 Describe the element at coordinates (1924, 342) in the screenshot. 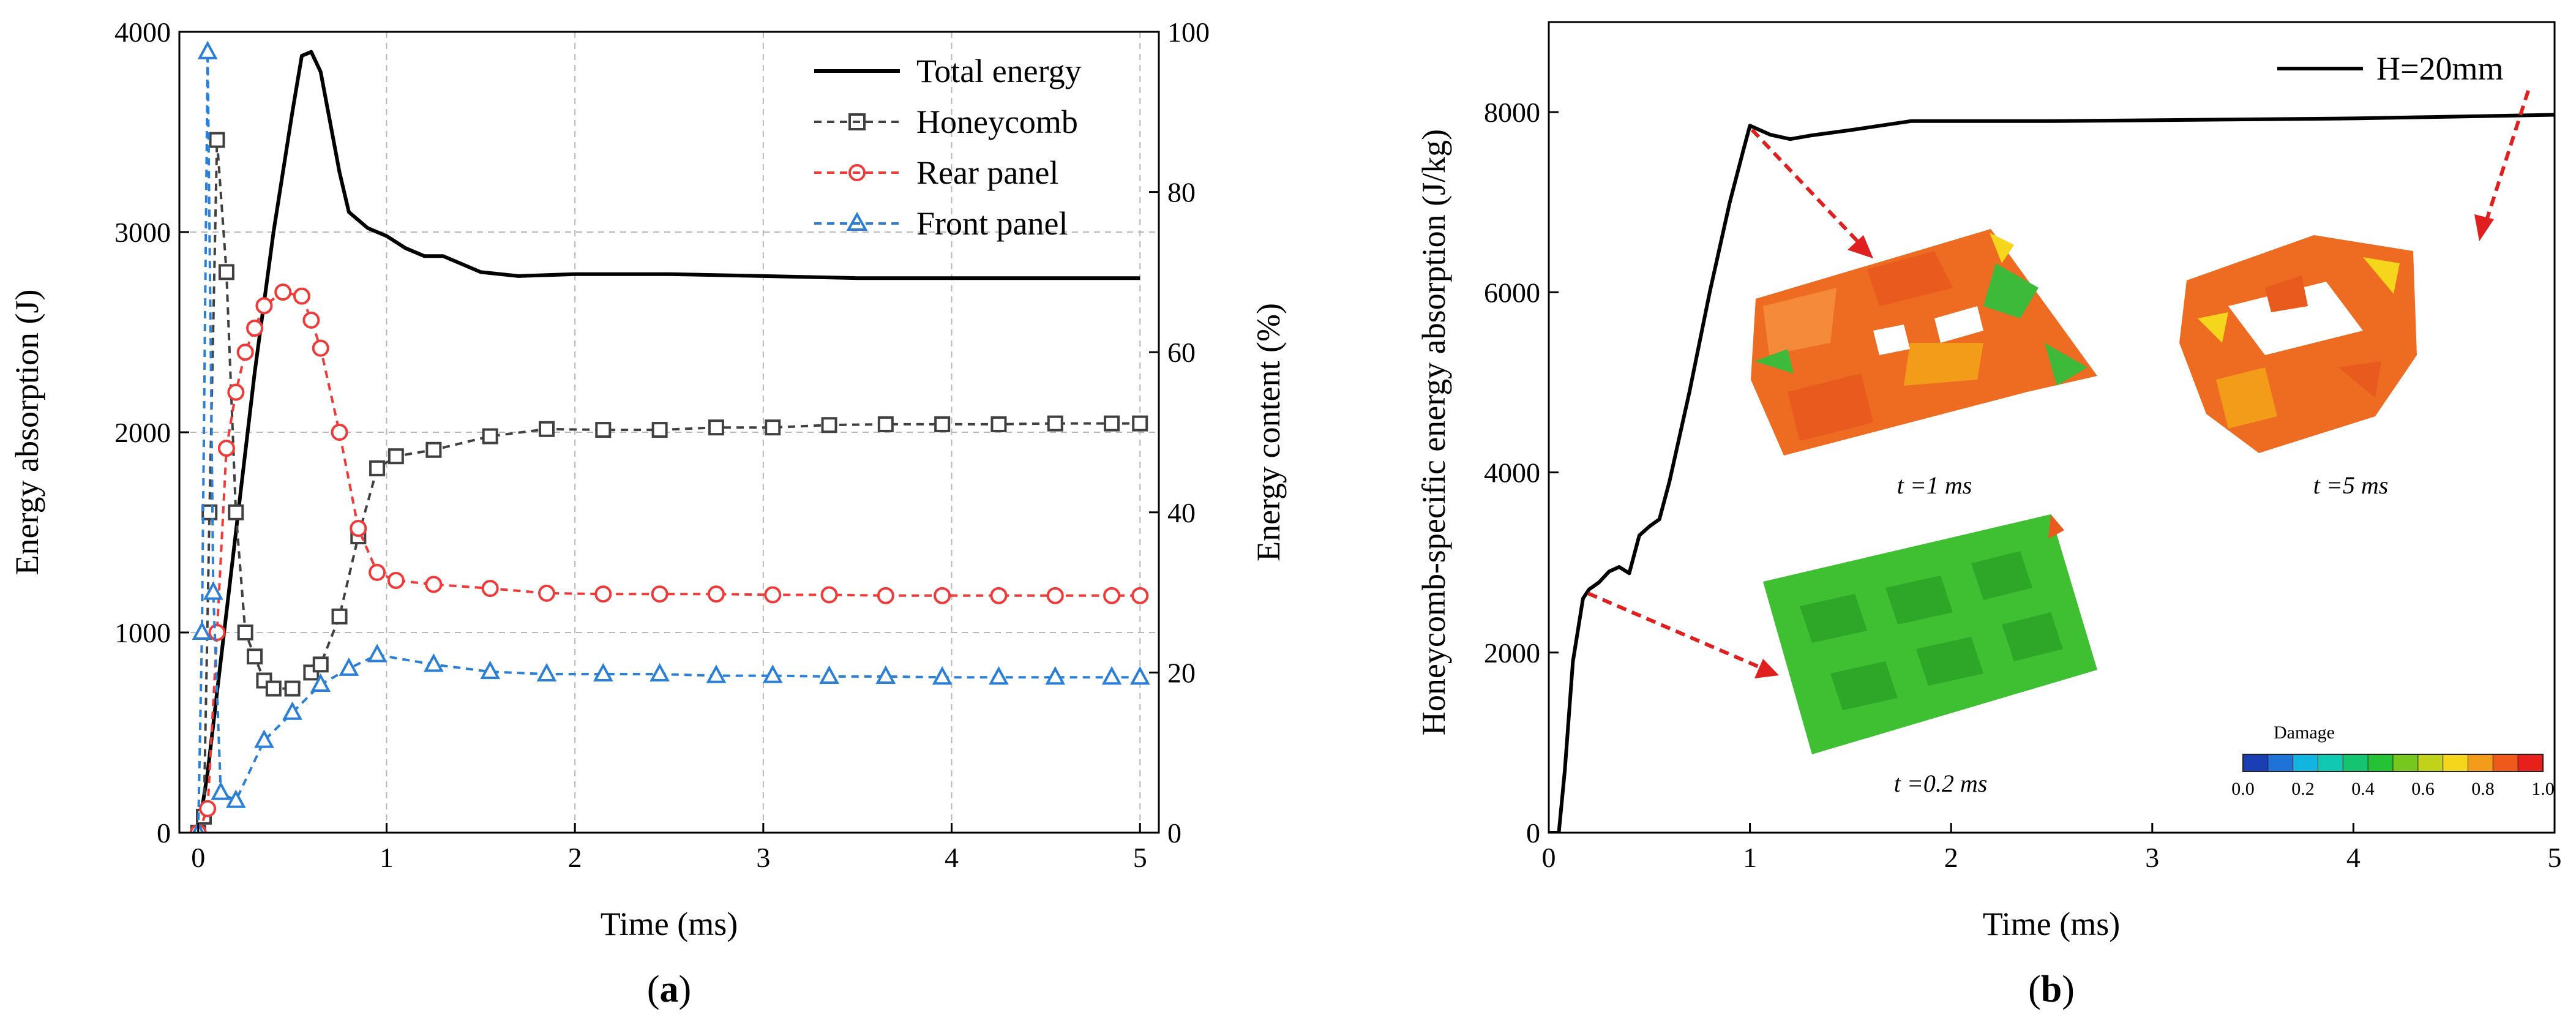

I see `inset-t1-image` at that location.